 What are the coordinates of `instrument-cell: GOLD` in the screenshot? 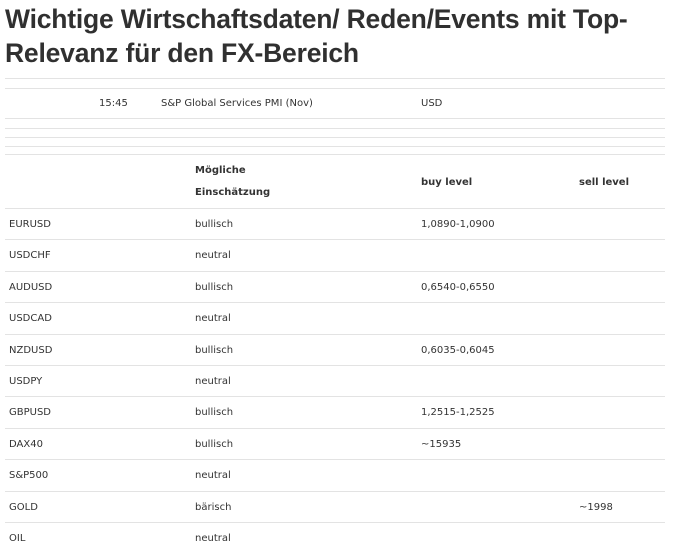 It's located at (23, 507).